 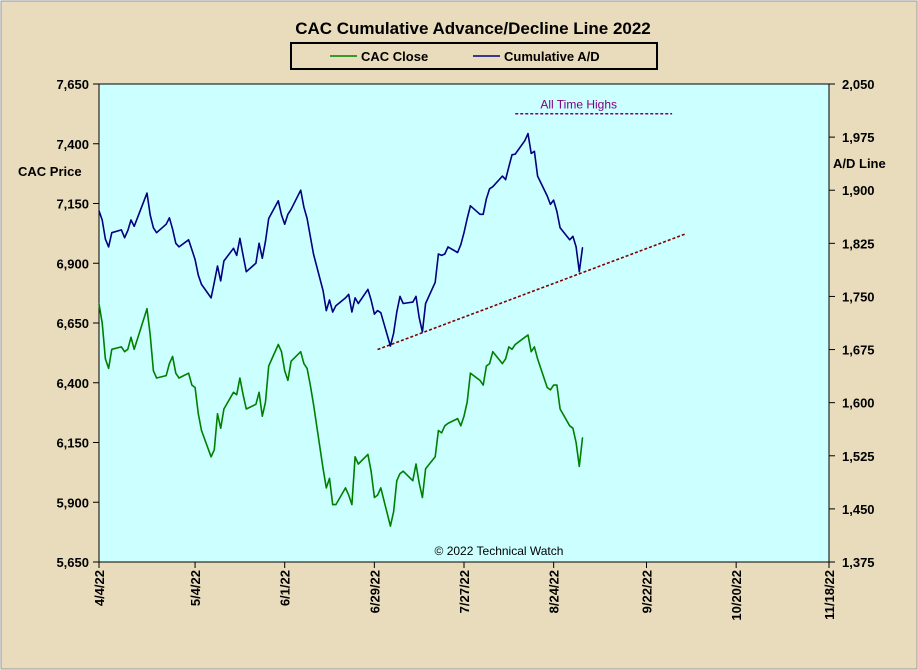 I want to click on y-left-tick-label: 5,650, so click(x=72, y=562).